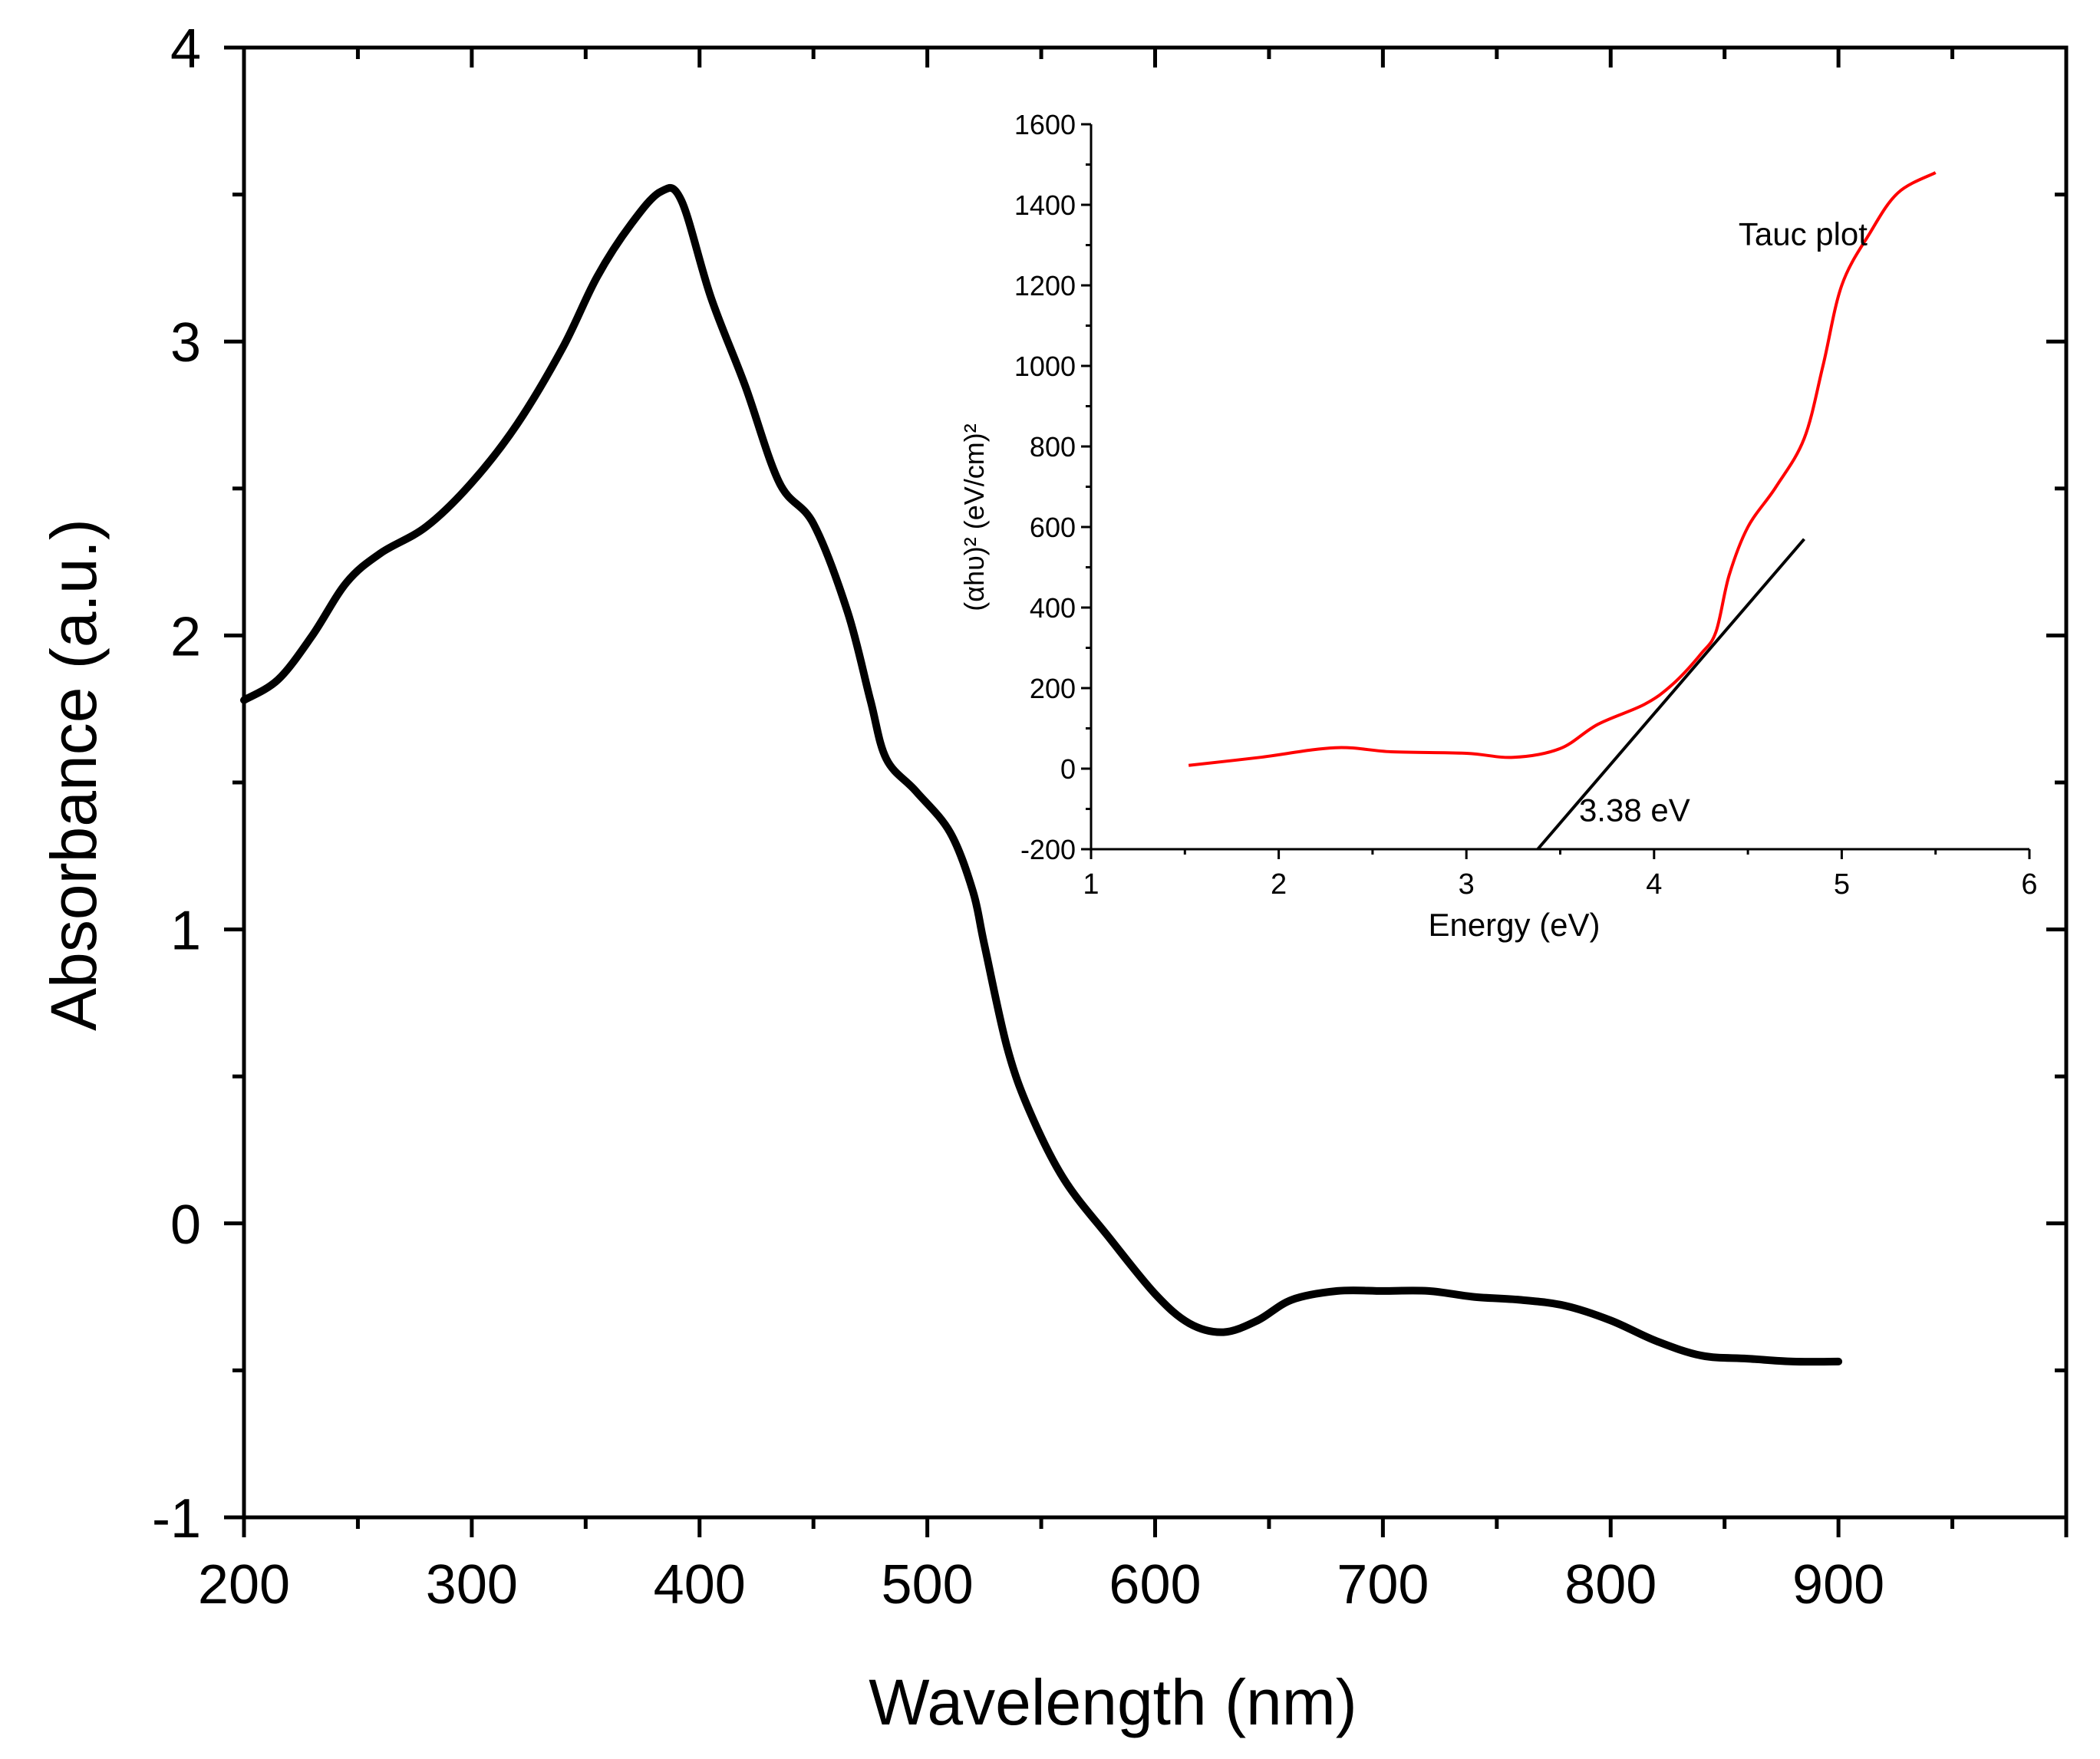  Describe the element at coordinates (1610, 1585) in the screenshot. I see `main-x-tick-label: 800` at that location.